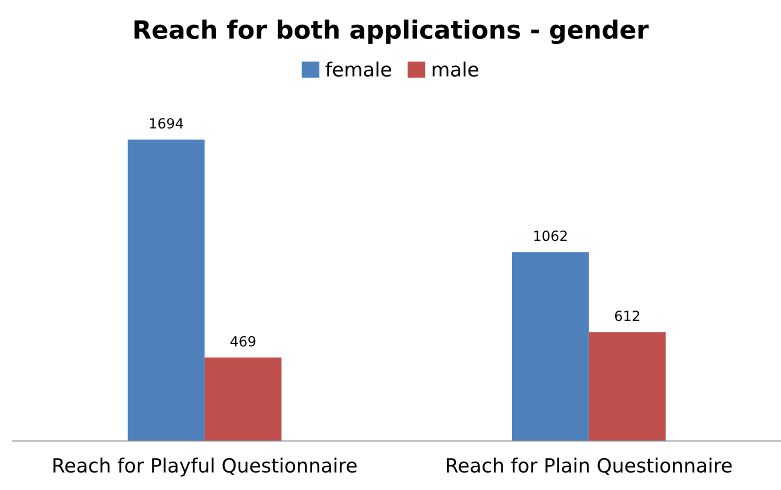 The width and height of the screenshot is (781, 490). What do you see at coordinates (243, 341) in the screenshot?
I see `data-label: 469` at bounding box center [243, 341].